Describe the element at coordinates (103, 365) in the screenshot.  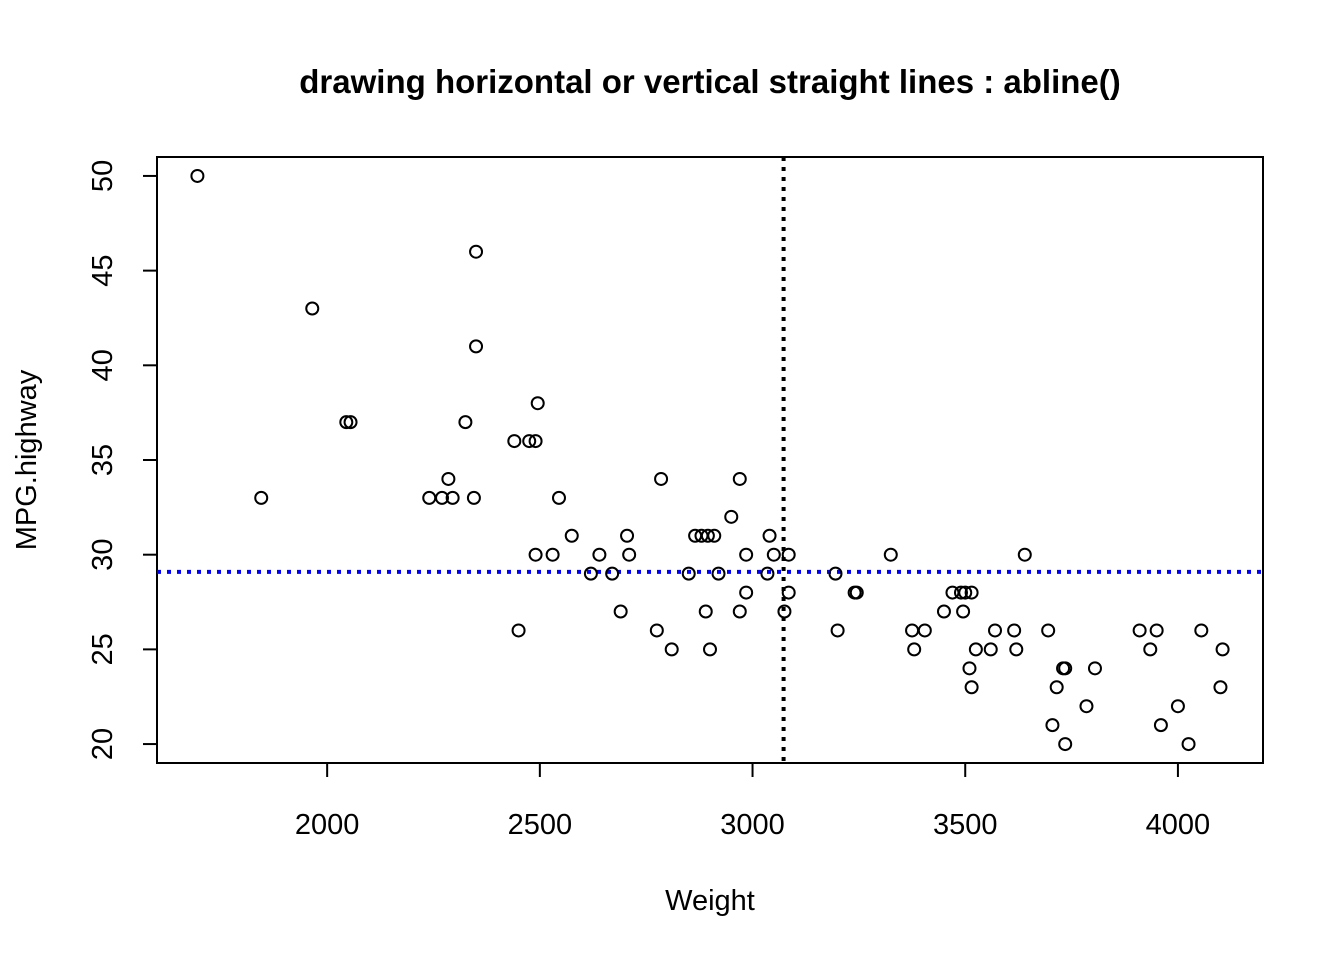
I see `y-tick-label: 40` at that location.